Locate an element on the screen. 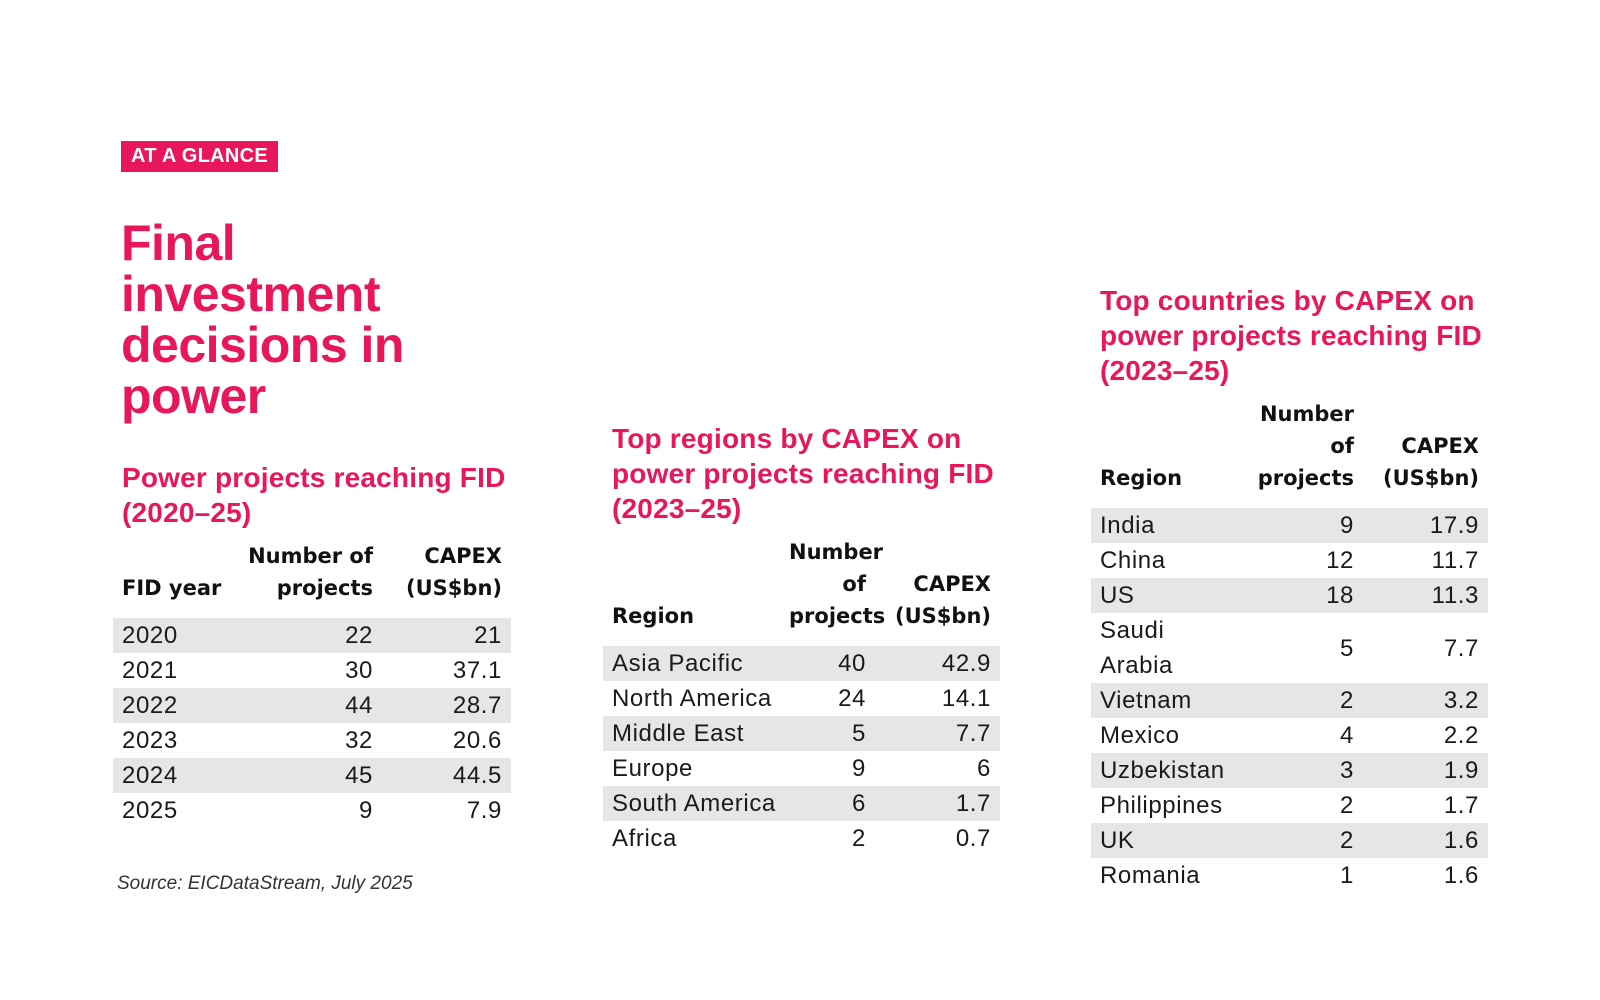  table-row: India 9 17.9 is located at coordinates (1289, 525).